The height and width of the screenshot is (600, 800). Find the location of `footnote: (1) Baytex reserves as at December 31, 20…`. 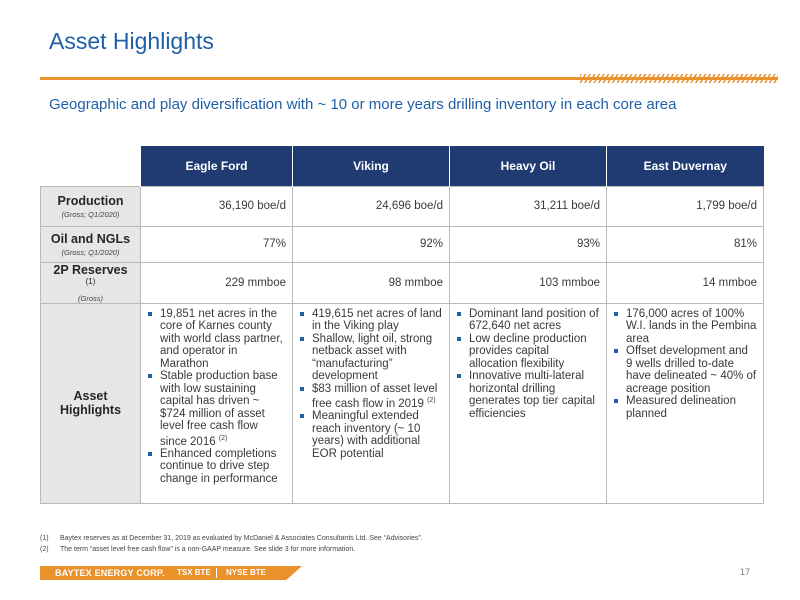

footnote: (1) Baytex reserves as at December 31, 20… is located at coordinates (231, 538).